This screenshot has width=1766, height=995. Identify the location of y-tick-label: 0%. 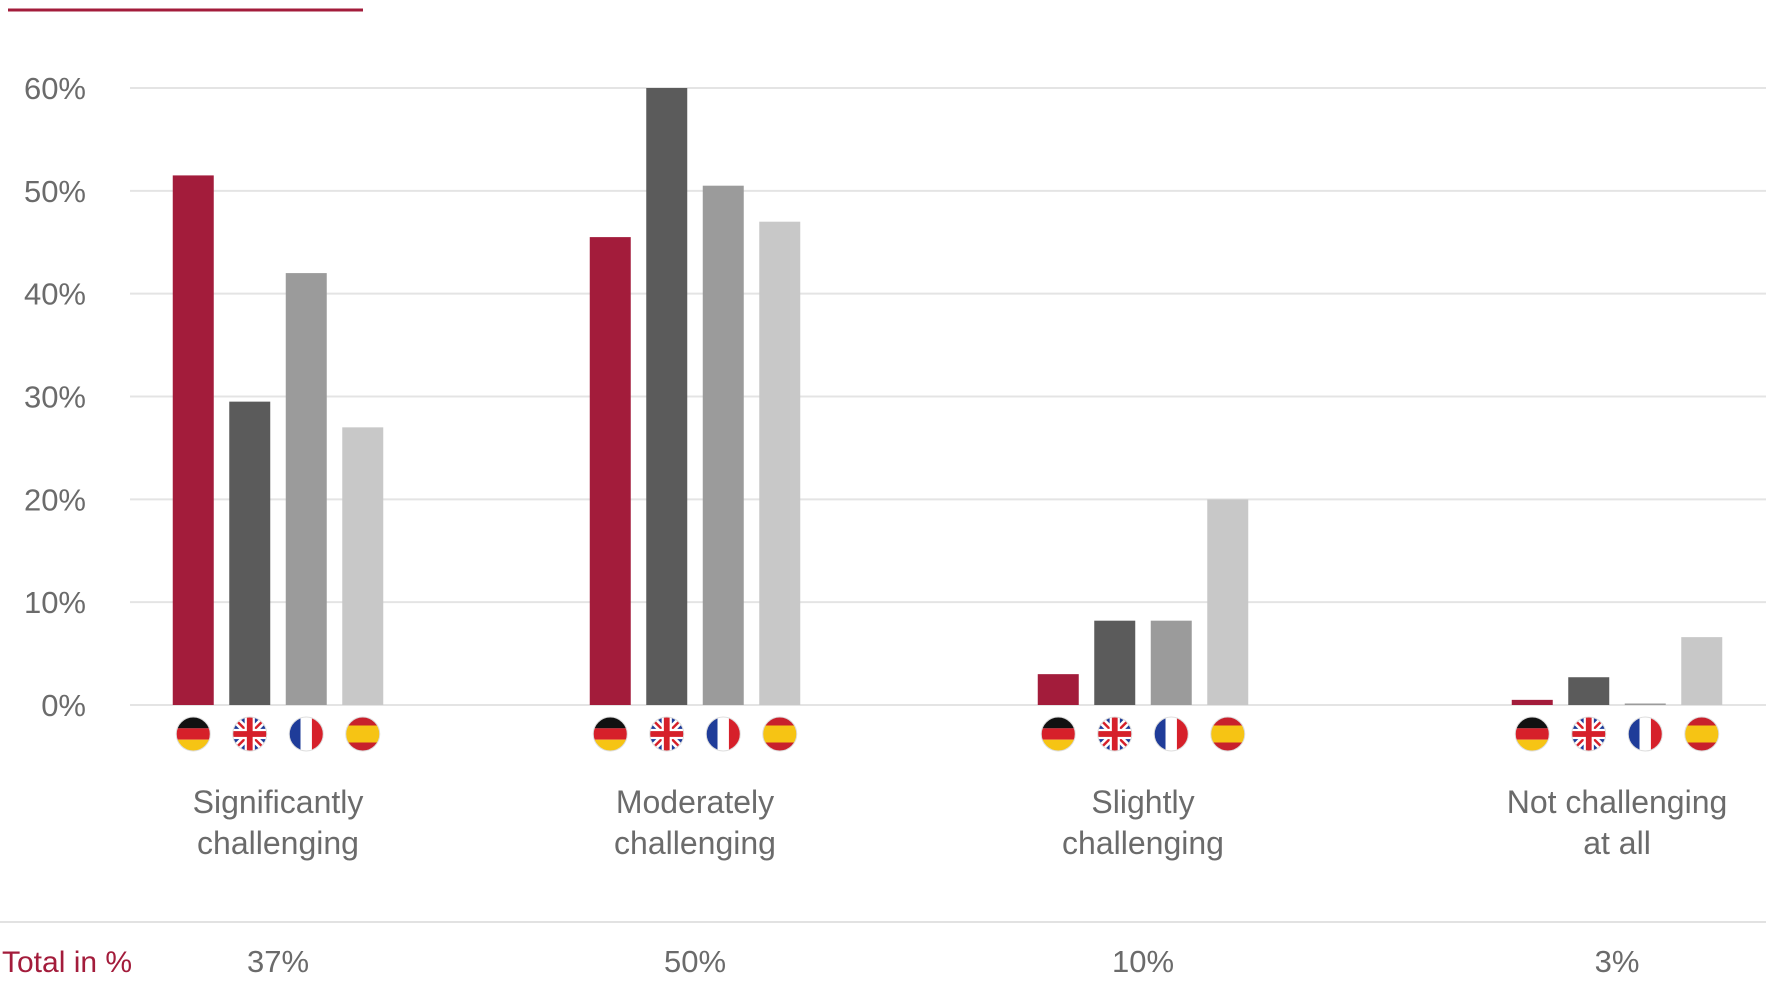
(63, 705).